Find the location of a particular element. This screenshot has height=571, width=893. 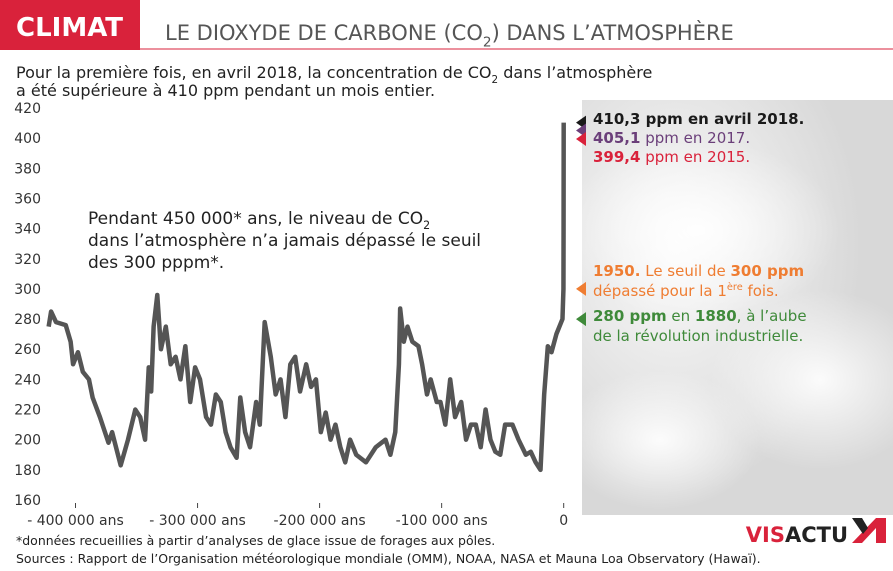

y-tick-label: 400 is located at coordinates (27, 139).